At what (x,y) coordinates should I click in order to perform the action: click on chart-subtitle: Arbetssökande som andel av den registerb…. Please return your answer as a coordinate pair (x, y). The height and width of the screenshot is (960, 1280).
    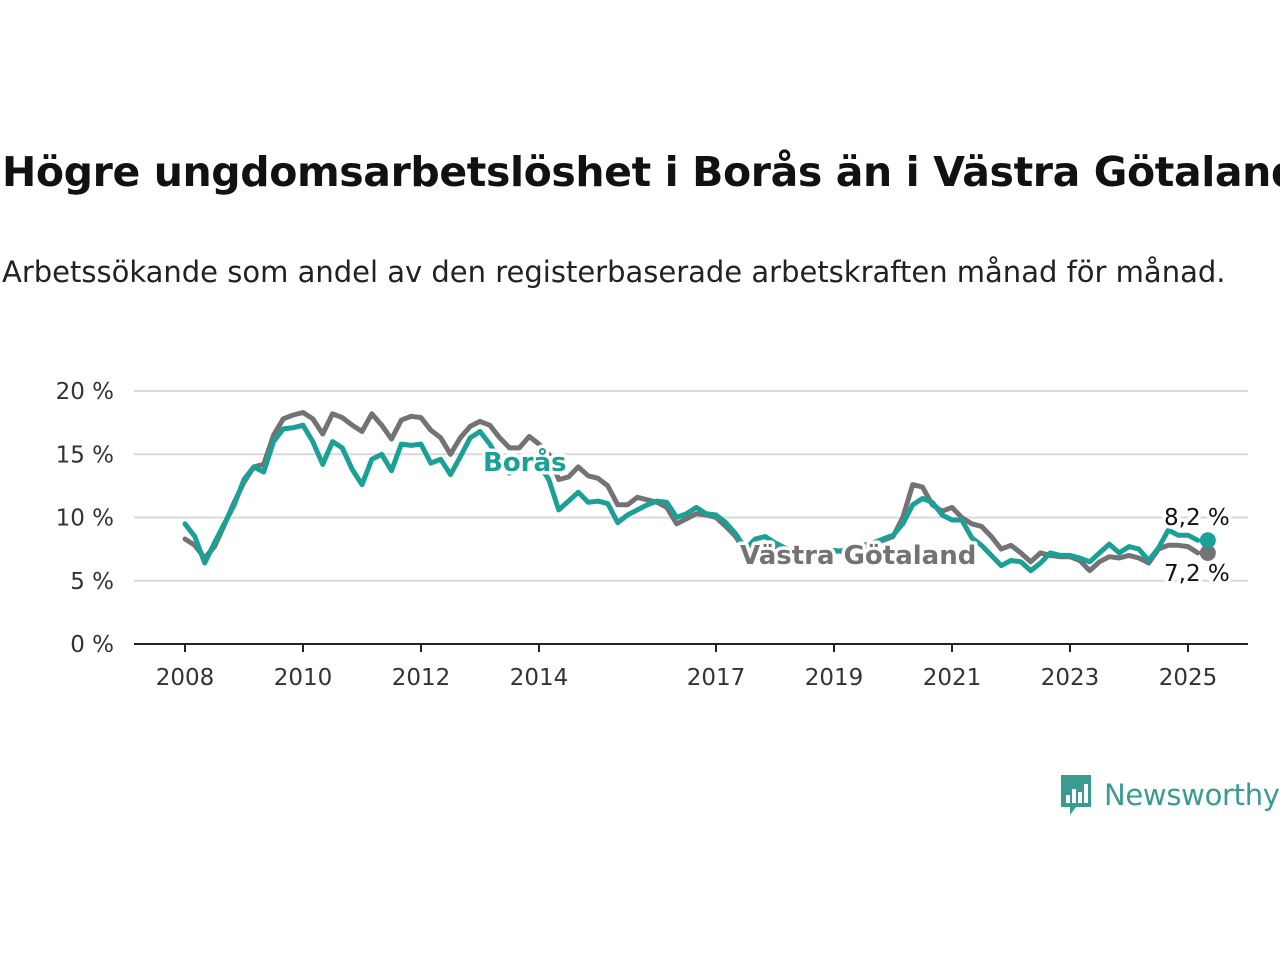
    Looking at the image, I should click on (614, 272).